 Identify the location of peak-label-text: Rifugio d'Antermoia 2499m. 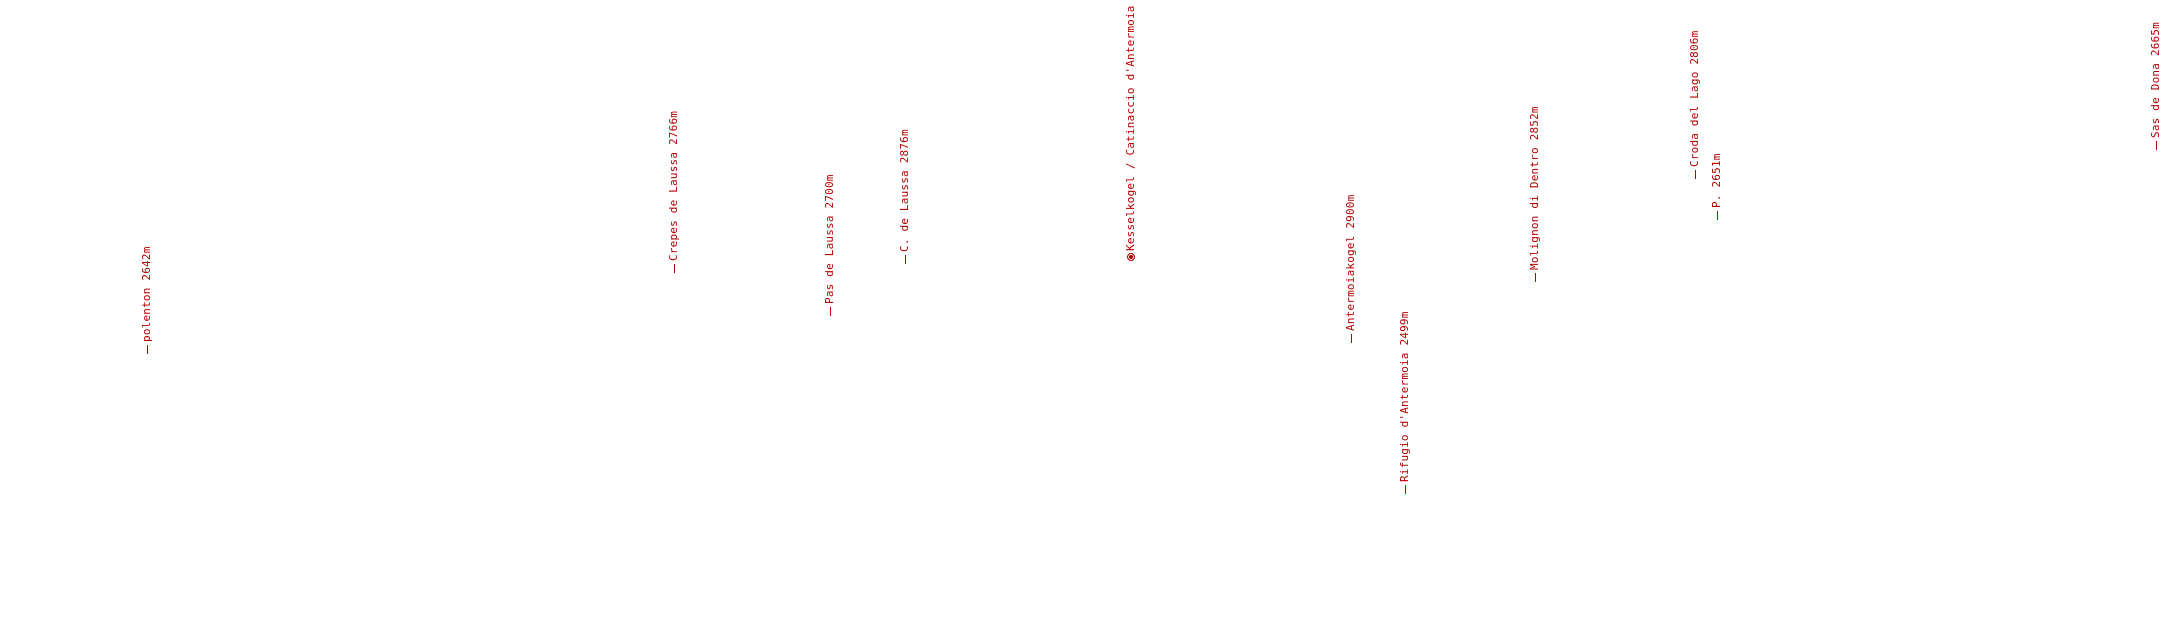
(1404, 396).